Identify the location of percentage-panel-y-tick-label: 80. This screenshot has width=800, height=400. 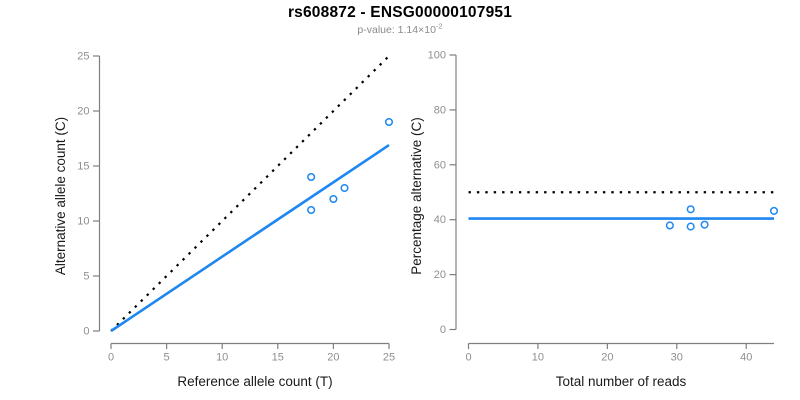
(440, 110).